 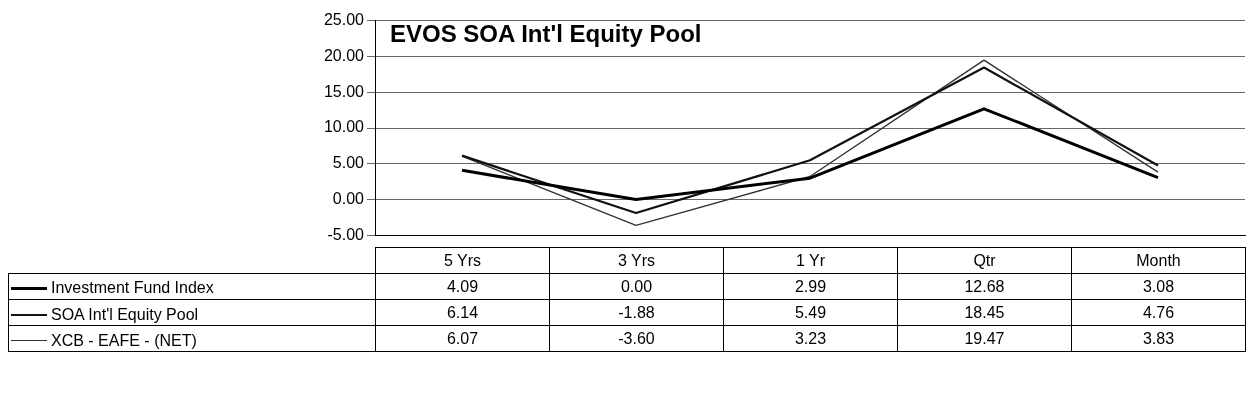 What do you see at coordinates (462, 260) in the screenshot?
I see `x-tick-label: 5 Yrs` at bounding box center [462, 260].